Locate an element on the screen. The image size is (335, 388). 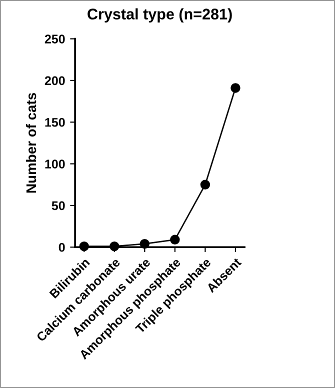
y-axis-title: Number of cats is located at coordinates (31, 142).